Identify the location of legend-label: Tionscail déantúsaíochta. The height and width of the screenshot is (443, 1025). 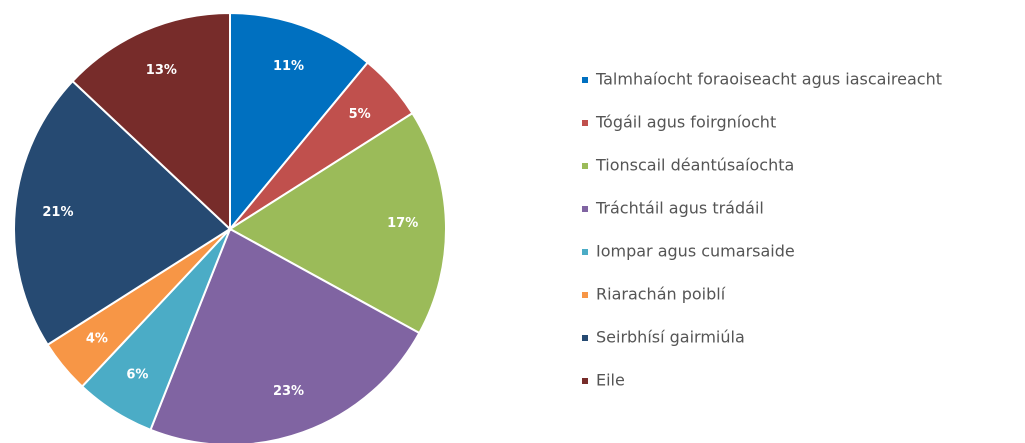
(694, 165).